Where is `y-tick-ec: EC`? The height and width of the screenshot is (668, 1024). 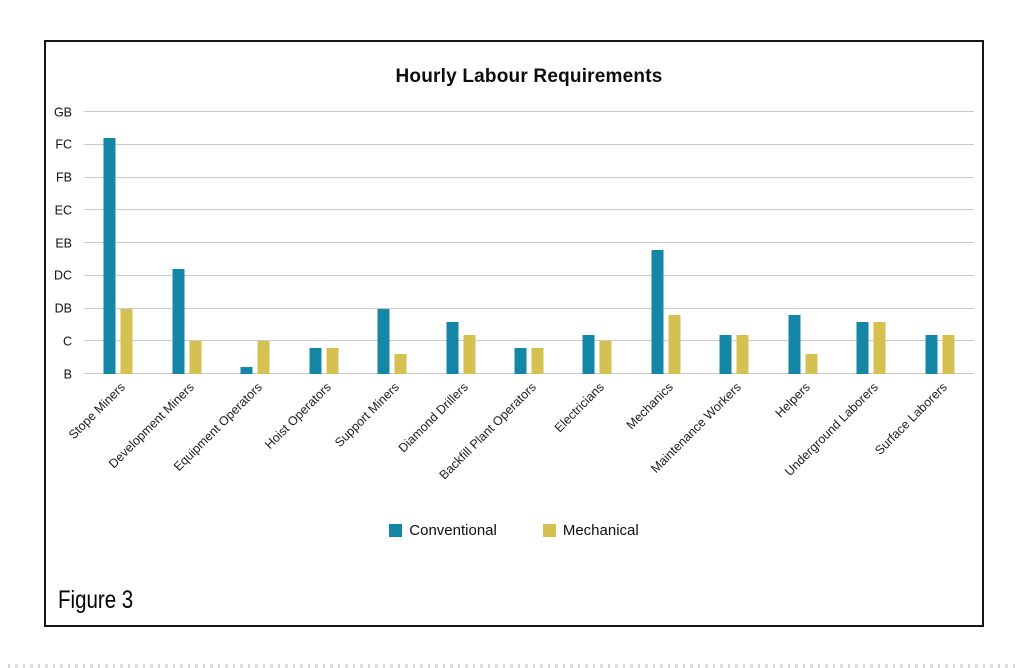
y-tick-ec: EC is located at coordinates (63, 210).